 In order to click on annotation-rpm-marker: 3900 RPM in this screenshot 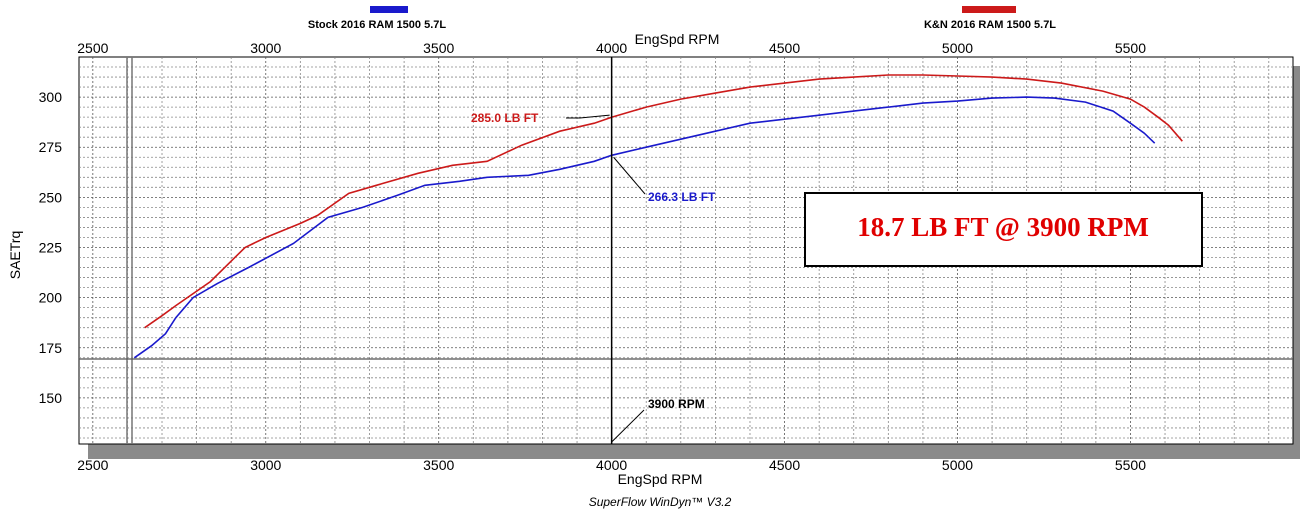, I will do `click(676, 404)`.